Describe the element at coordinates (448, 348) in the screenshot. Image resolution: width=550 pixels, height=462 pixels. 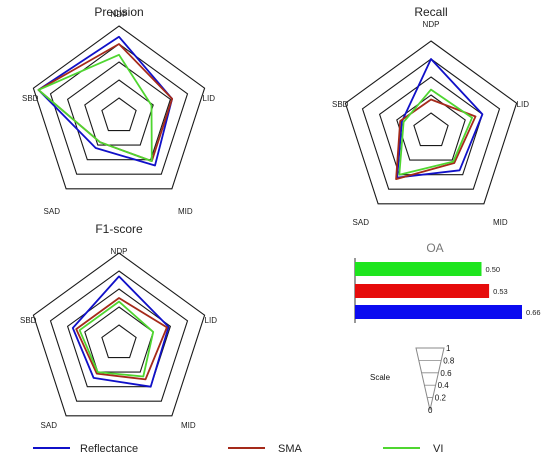
I see `scale-tick-label: 1` at that location.